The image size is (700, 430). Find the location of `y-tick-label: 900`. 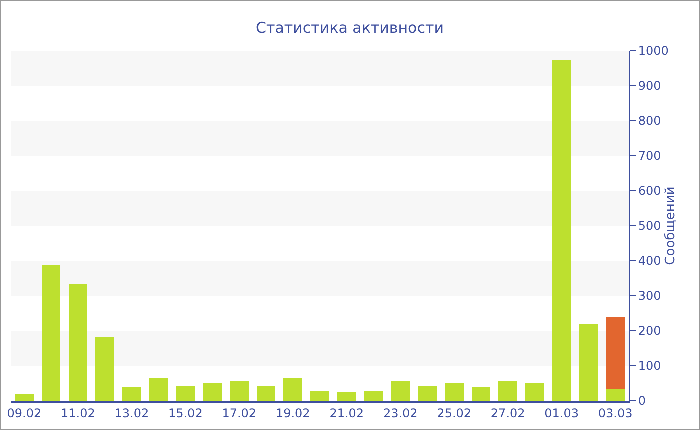

y-tick-label: 900 is located at coordinates (650, 86).